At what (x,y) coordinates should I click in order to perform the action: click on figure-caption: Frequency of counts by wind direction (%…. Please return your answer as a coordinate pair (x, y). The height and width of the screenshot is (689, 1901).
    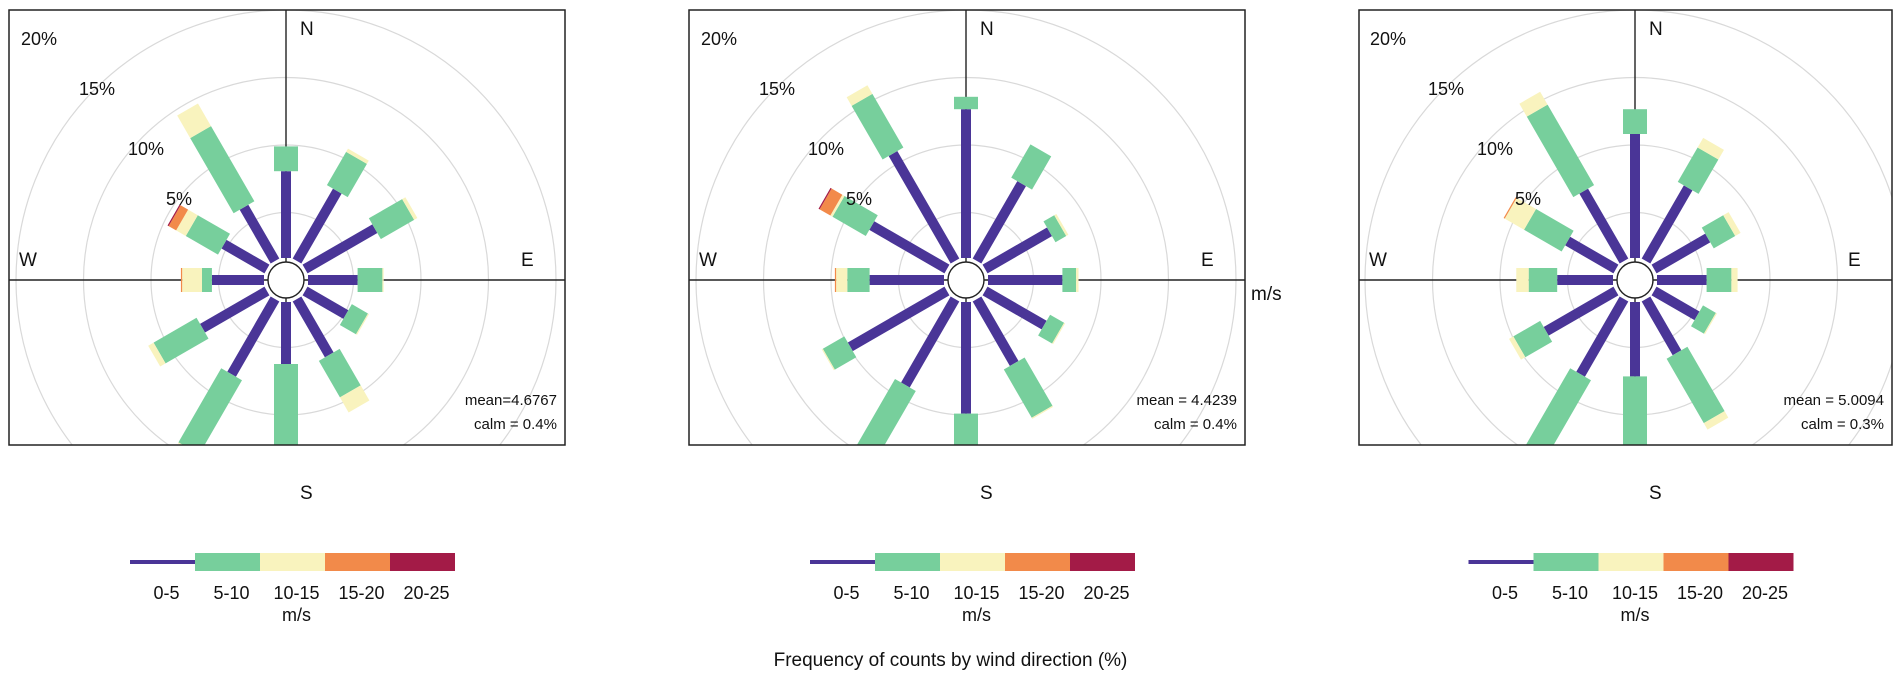
    Looking at the image, I should click on (950, 660).